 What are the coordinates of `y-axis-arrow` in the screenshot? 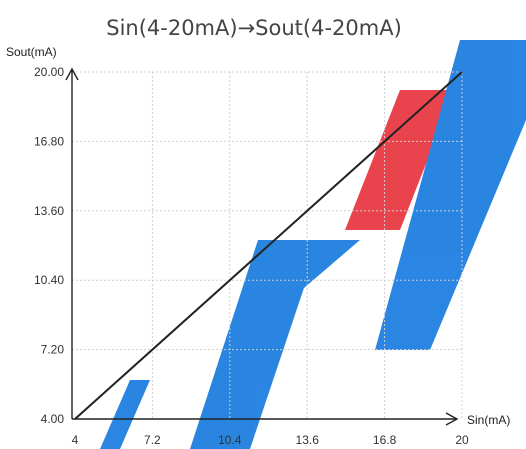 It's located at (72, 74).